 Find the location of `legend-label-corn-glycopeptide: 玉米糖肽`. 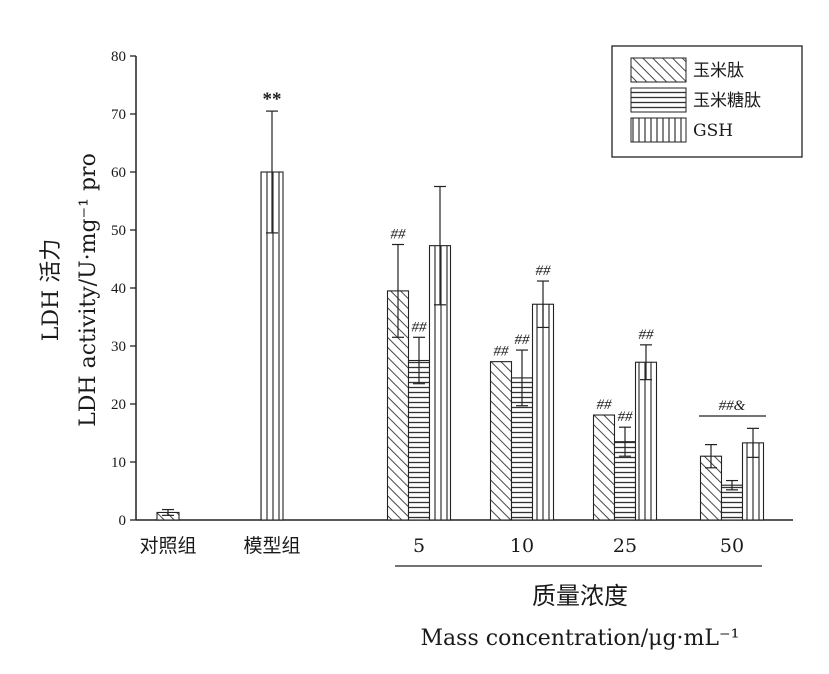

legend-label-corn-glycopeptide: 玉米糖肽 is located at coordinates (727, 101).